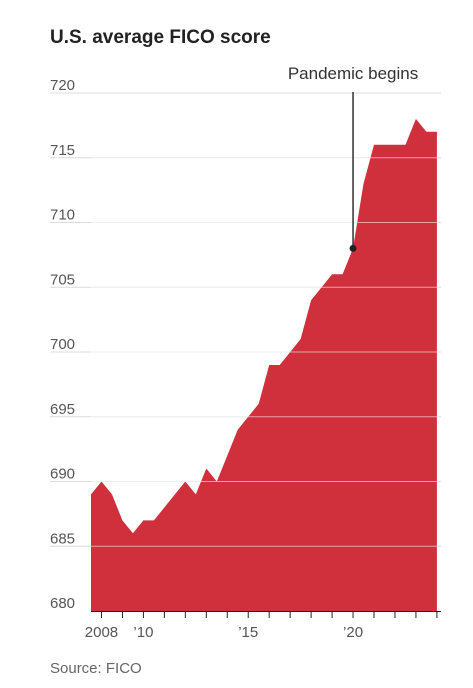 This screenshot has height=688, width=473. What do you see at coordinates (261, 626) in the screenshot?
I see `x-axis-ticks: 2008 ’10 ’15 ’20` at bounding box center [261, 626].